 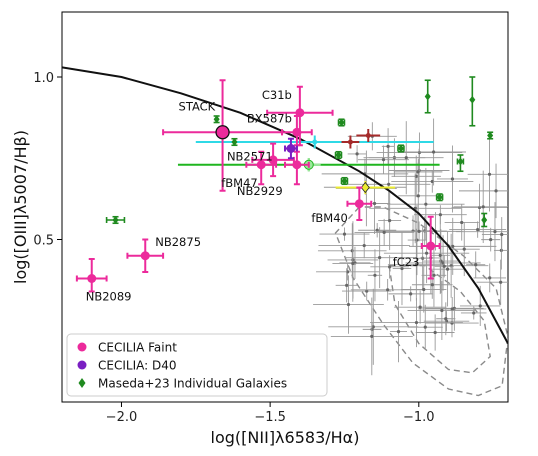 I want to click on point-label: NB2929, so click(x=260, y=191).